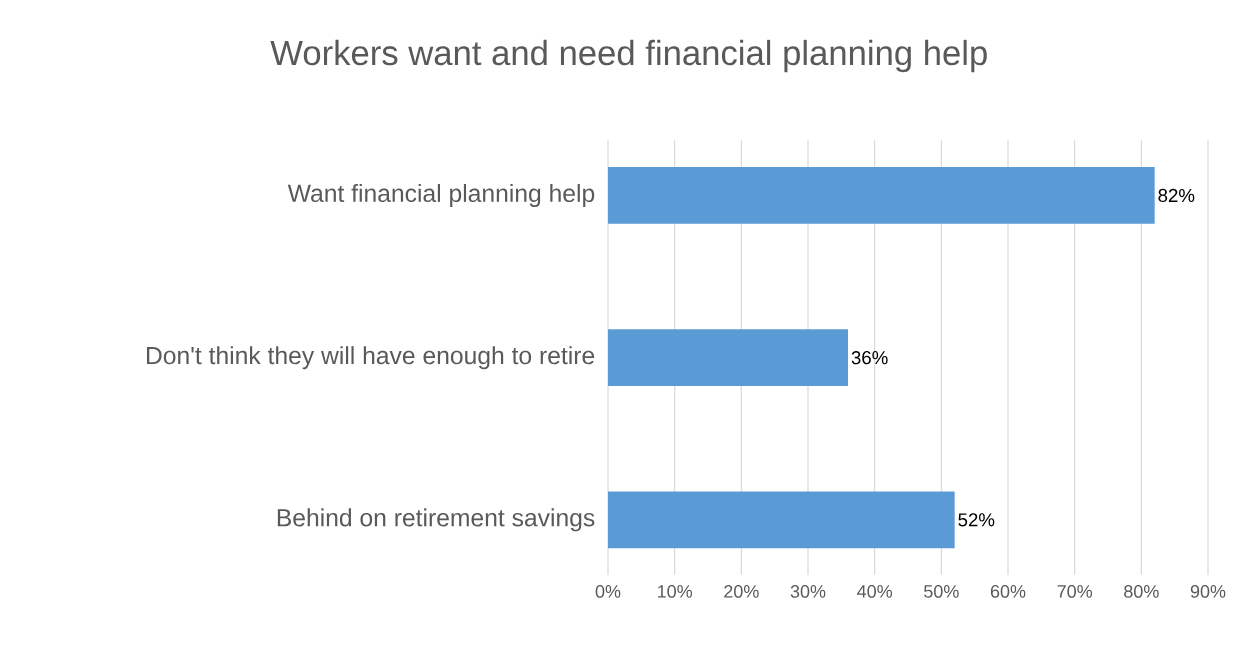 The height and width of the screenshot is (656, 1252). I want to click on x-tick-label: 40%, so click(875, 591).